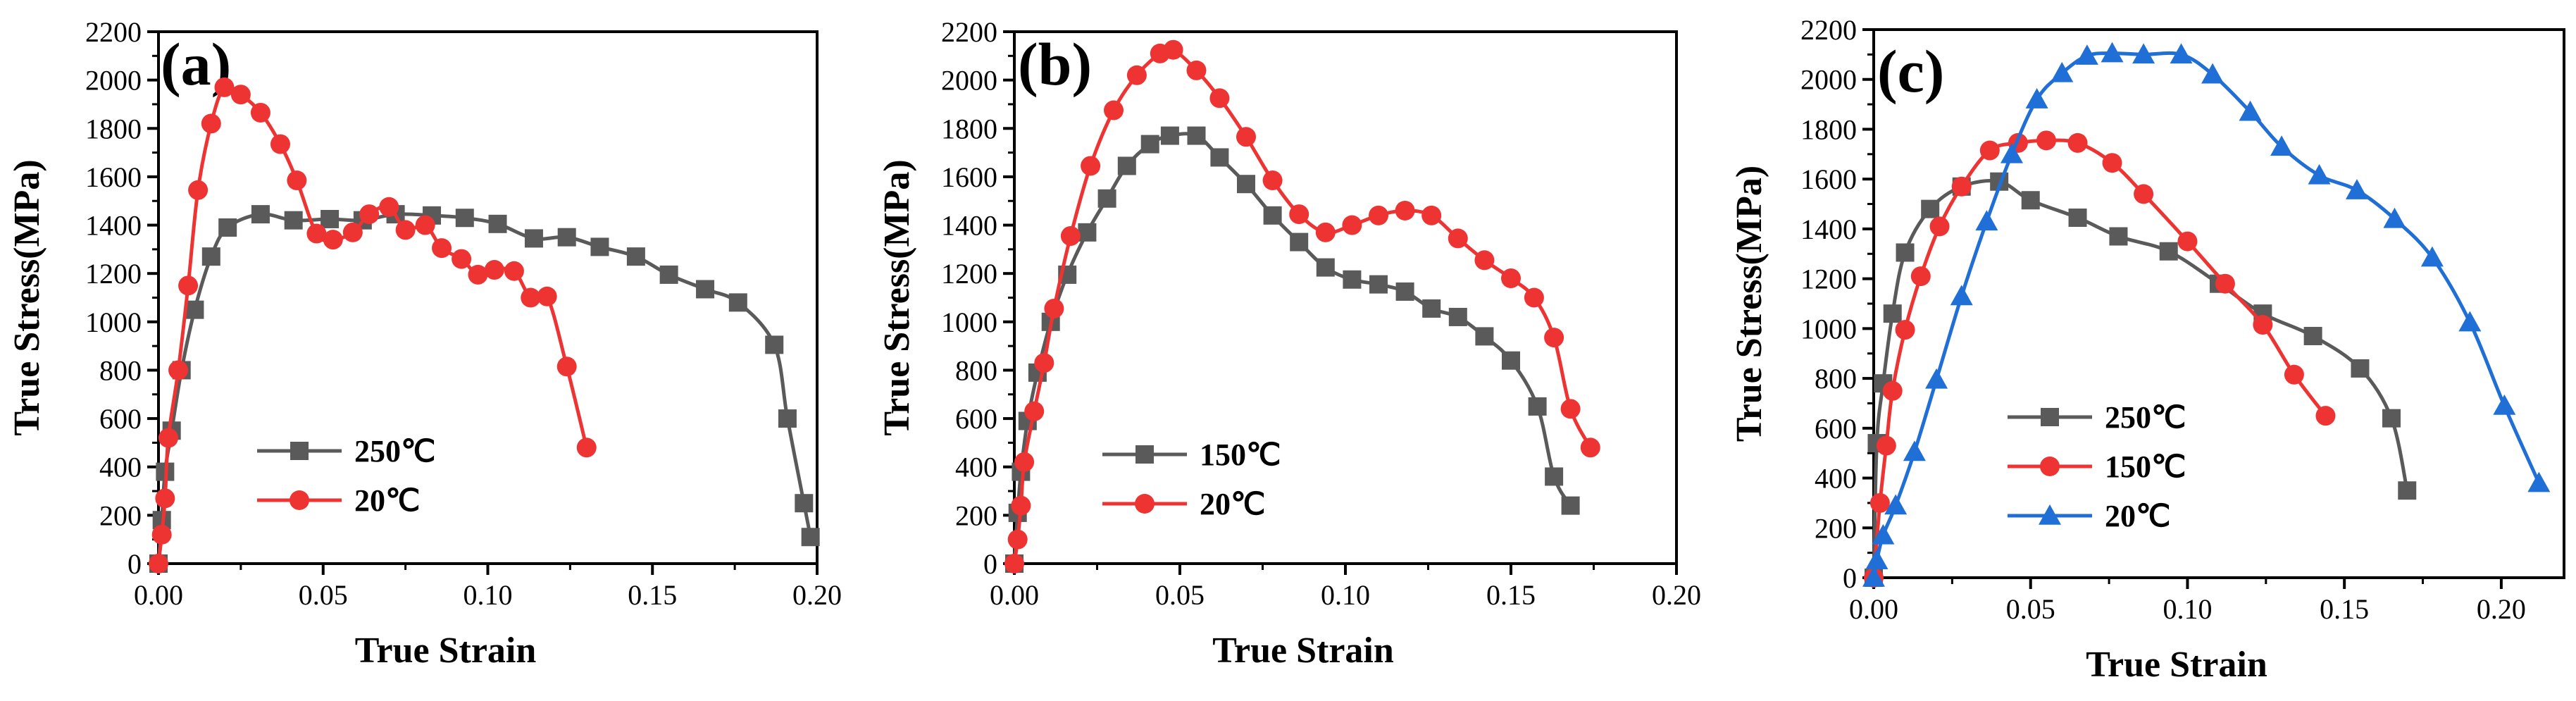  What do you see at coordinates (969, 177) in the screenshot?
I see `y-tick-label: 1600` at bounding box center [969, 177].